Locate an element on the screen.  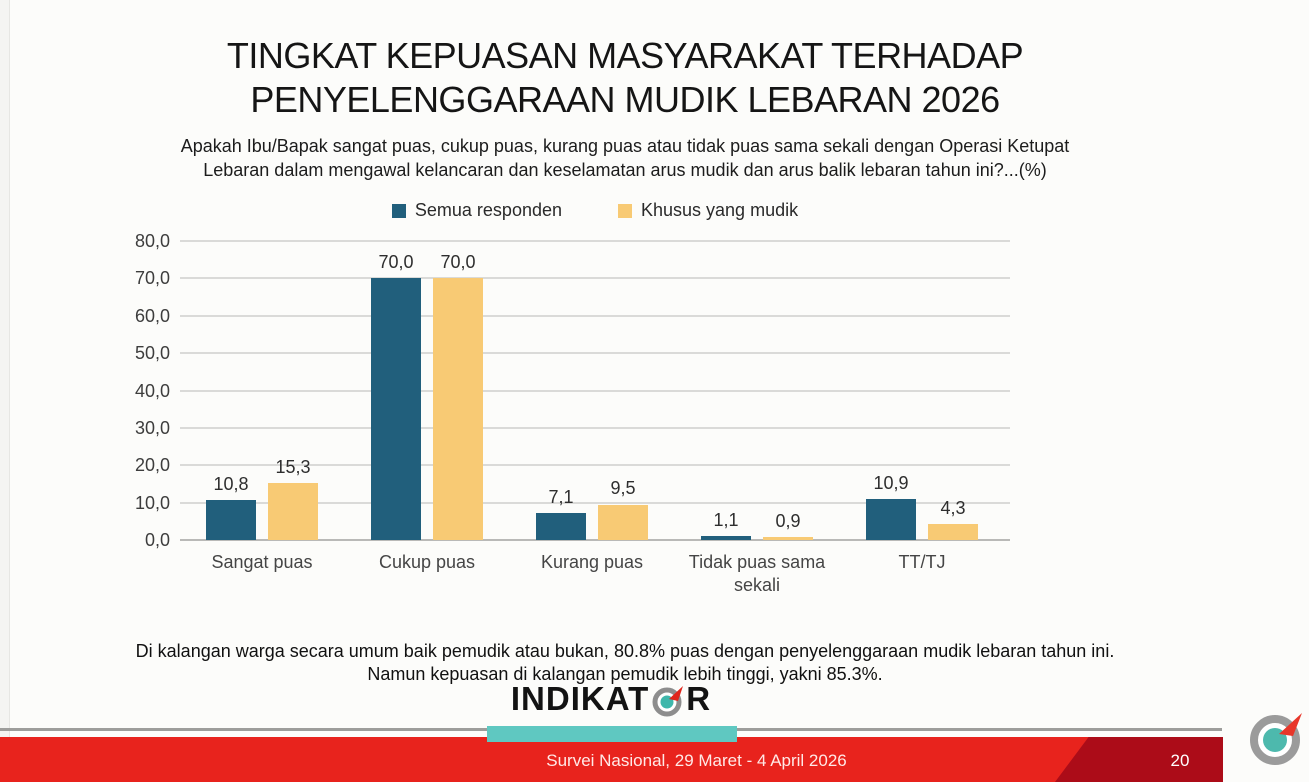
chart-legend: Semua responden Khusus yang mudik is located at coordinates (595, 210).